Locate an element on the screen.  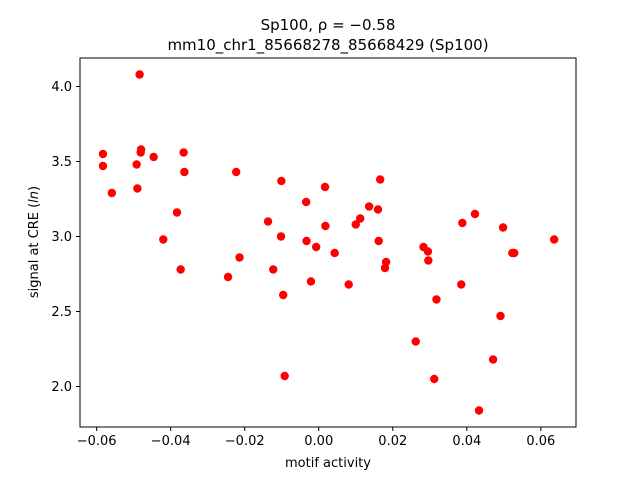
y-axis: 2.0 2.5 3.0 3.5 4.0 is located at coordinates (65, 237).